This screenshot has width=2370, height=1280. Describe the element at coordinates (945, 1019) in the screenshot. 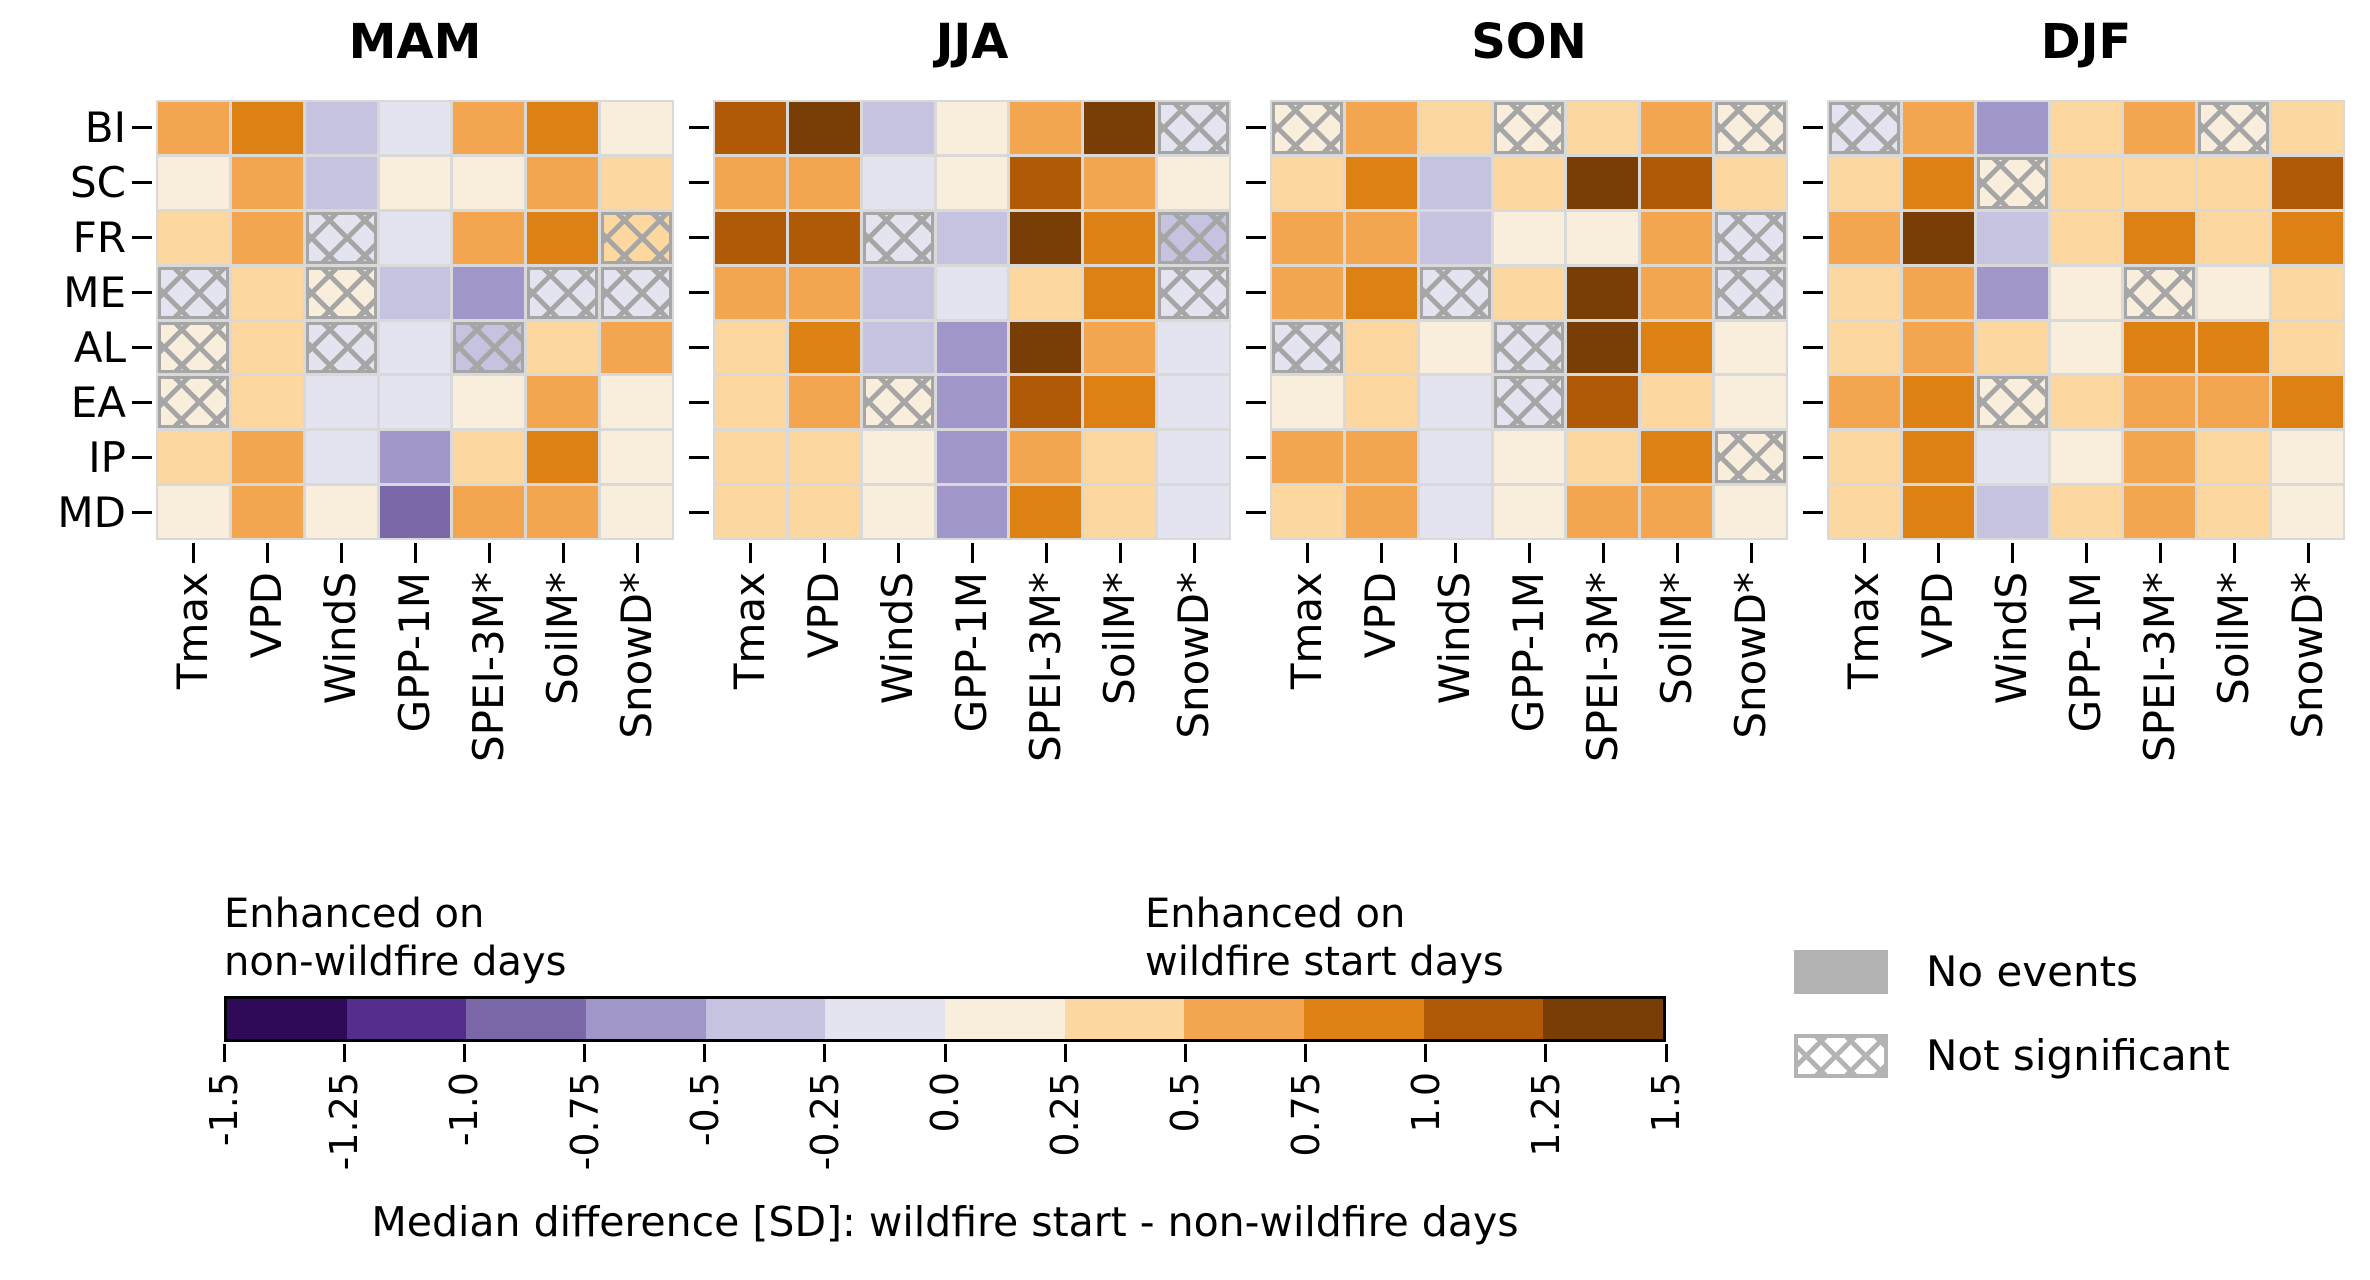

I see `colorbar` at that location.